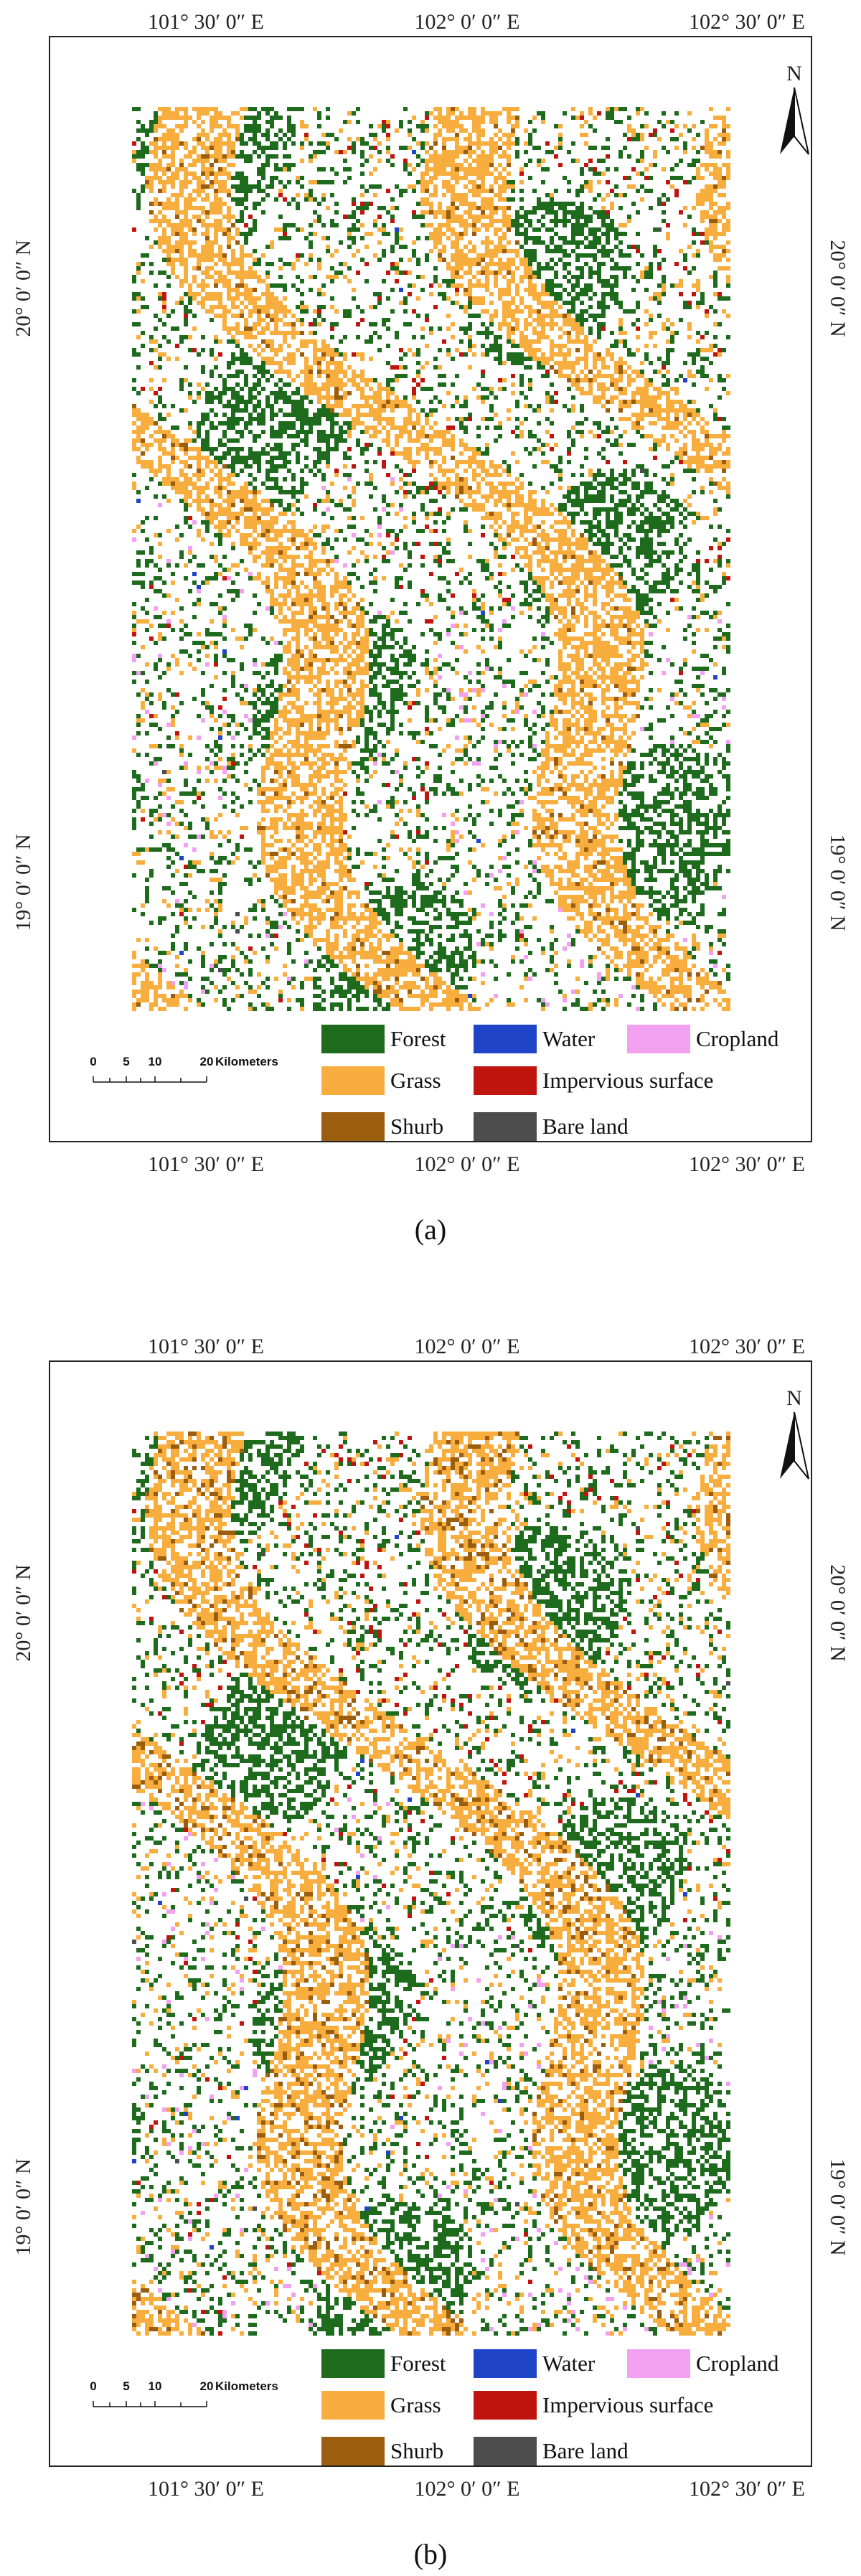 The height and width of the screenshot is (2576, 861). I want to click on caption: (a), so click(430, 1229).